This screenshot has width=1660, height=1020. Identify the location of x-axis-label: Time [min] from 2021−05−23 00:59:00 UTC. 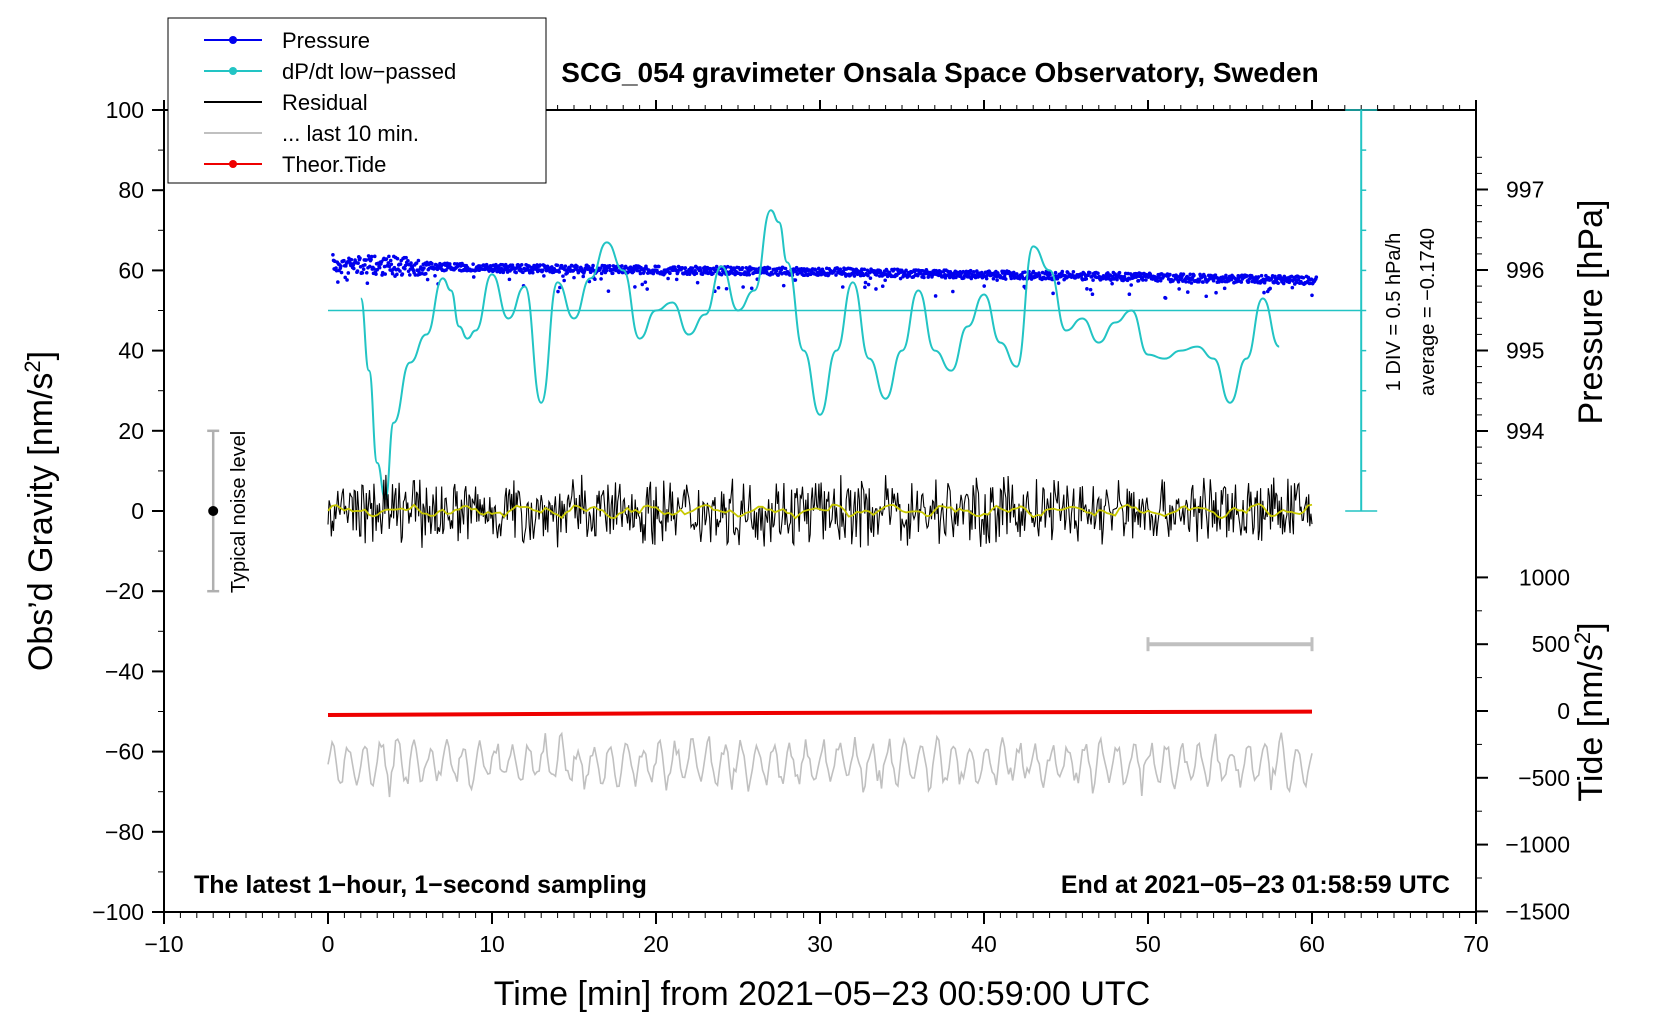
(822, 994).